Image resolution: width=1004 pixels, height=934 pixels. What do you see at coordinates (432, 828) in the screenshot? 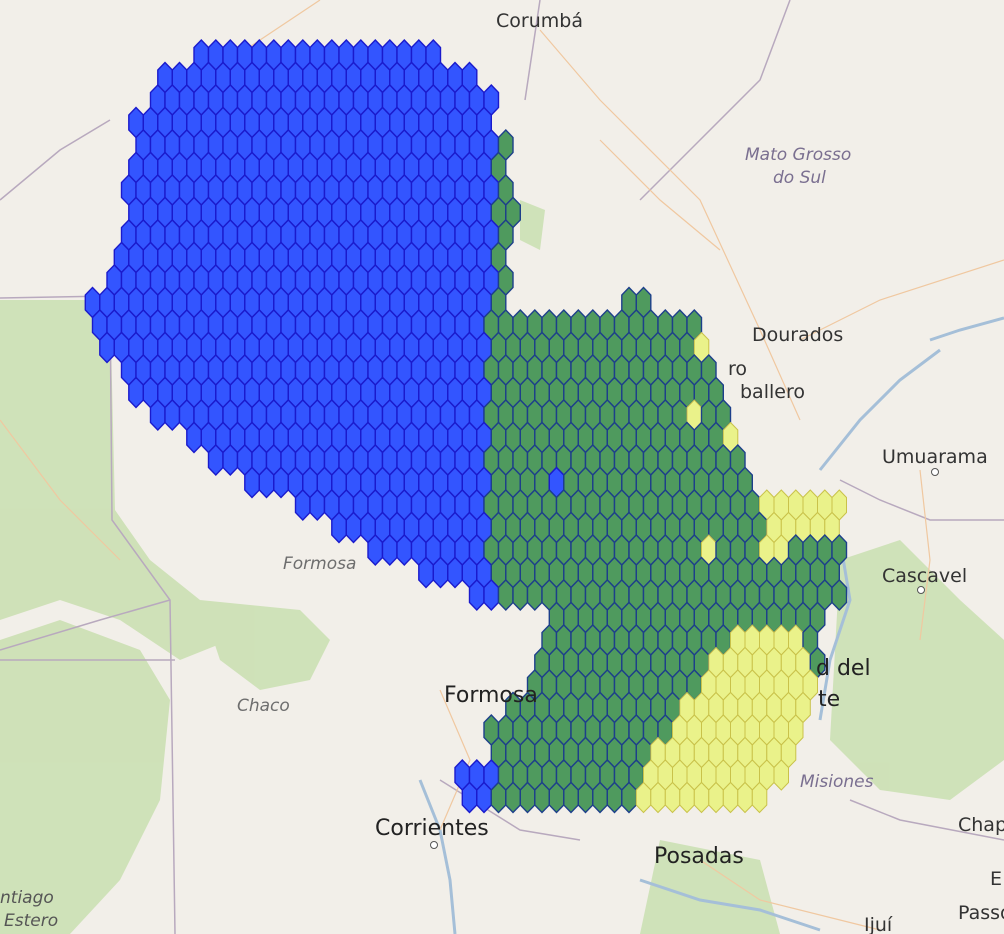
I see `label-corrientes: Corrientes` at bounding box center [432, 828].